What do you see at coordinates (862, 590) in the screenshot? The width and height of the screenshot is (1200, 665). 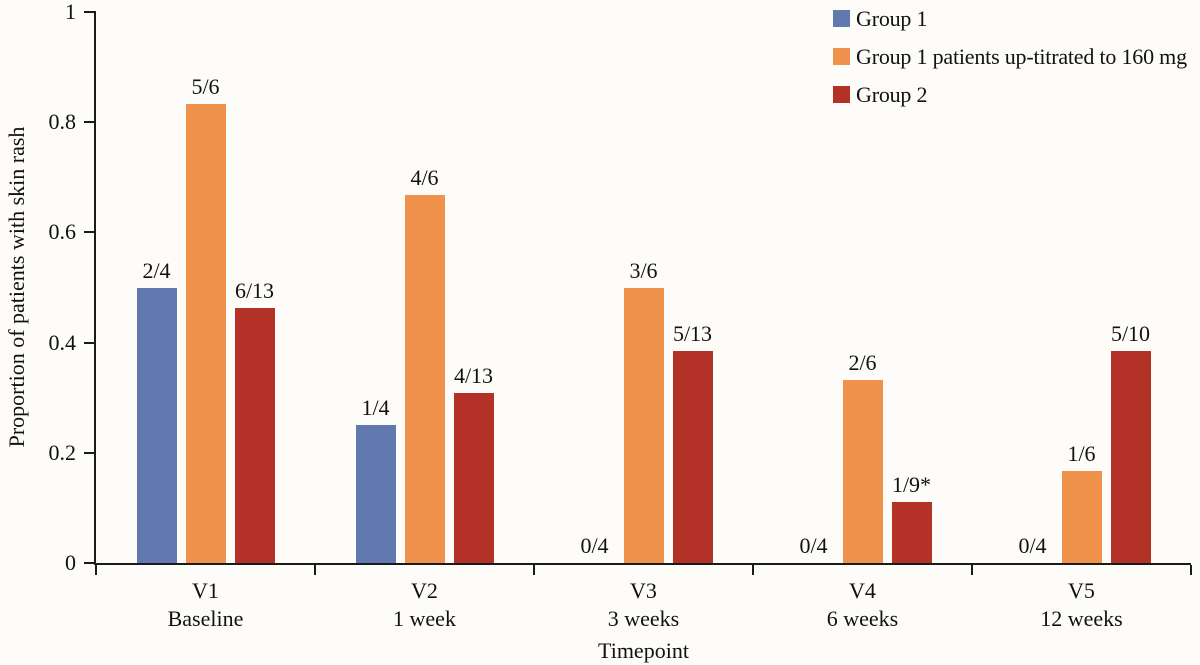 I see `category-visit: V4` at bounding box center [862, 590].